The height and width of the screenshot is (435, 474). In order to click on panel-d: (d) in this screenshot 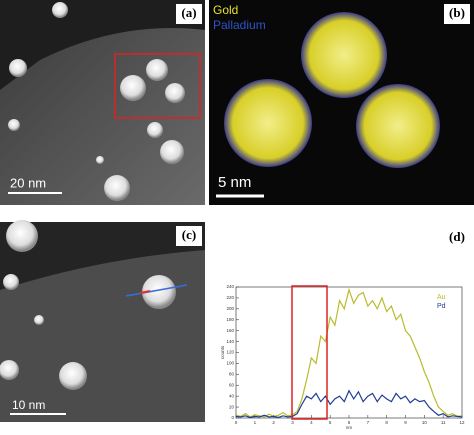, I will do `click(457, 236)`.